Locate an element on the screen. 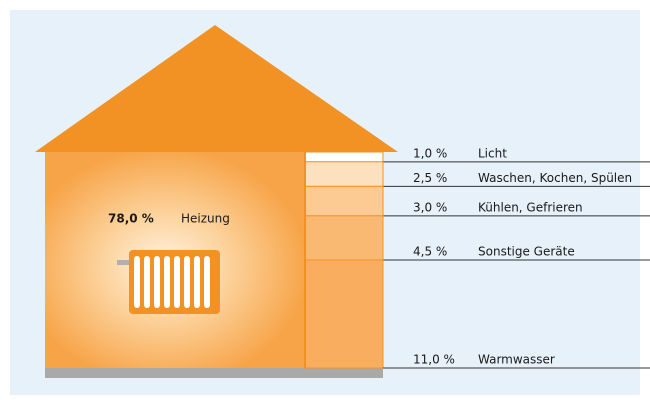 Image resolution: width=650 pixels, height=405 pixels. segment-value-label: 4,5 % is located at coordinates (430, 252).